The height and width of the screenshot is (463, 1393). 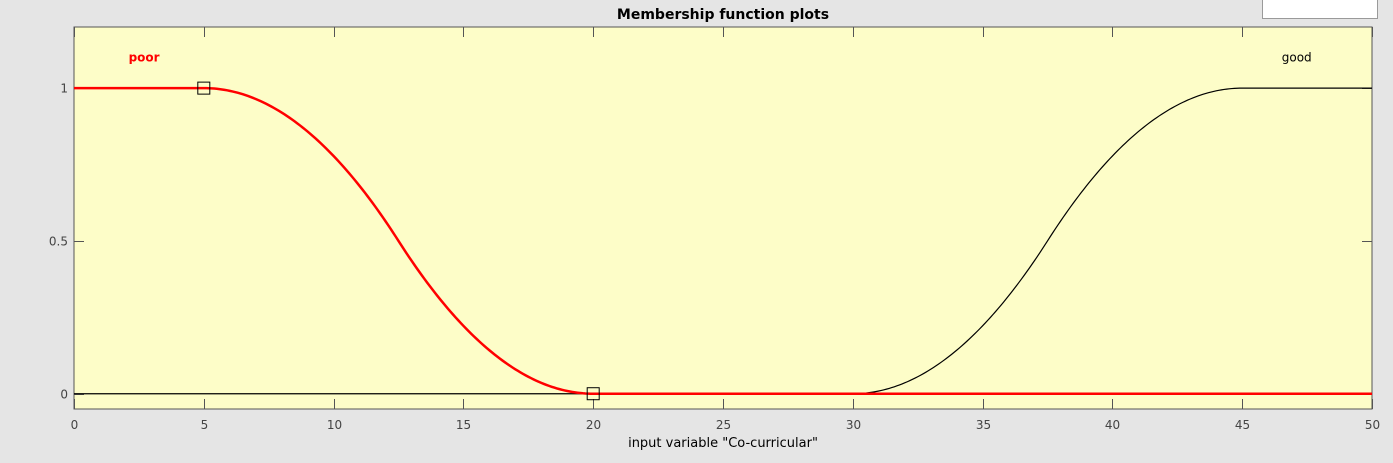 What do you see at coordinates (723, 425) in the screenshot?
I see `x-tick-label: 25` at bounding box center [723, 425].